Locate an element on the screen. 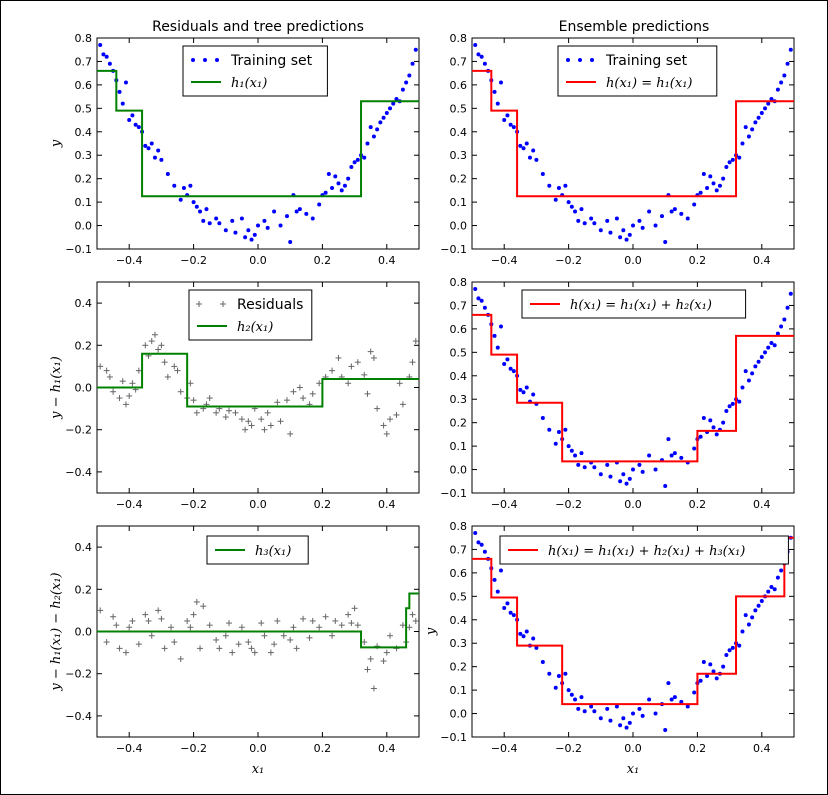 Image resolution: width=828 pixels, height=795 pixels. legend: Residuals h₂(x₁) is located at coordinates (250, 315).